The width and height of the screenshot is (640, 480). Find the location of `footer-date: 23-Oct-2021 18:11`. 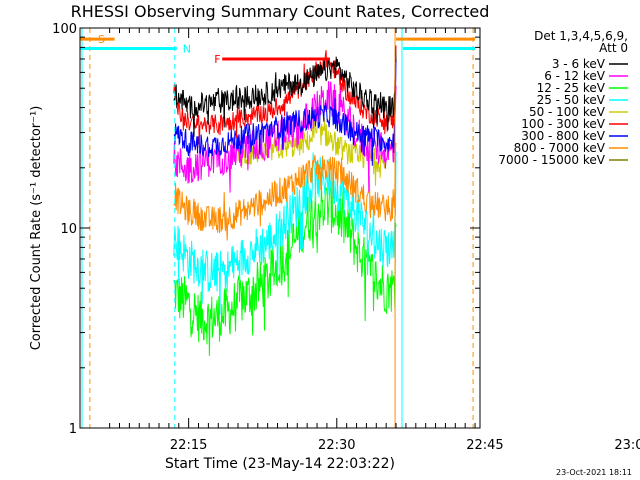

footer-date: 23-Oct-2021 18:11 is located at coordinates (594, 472).